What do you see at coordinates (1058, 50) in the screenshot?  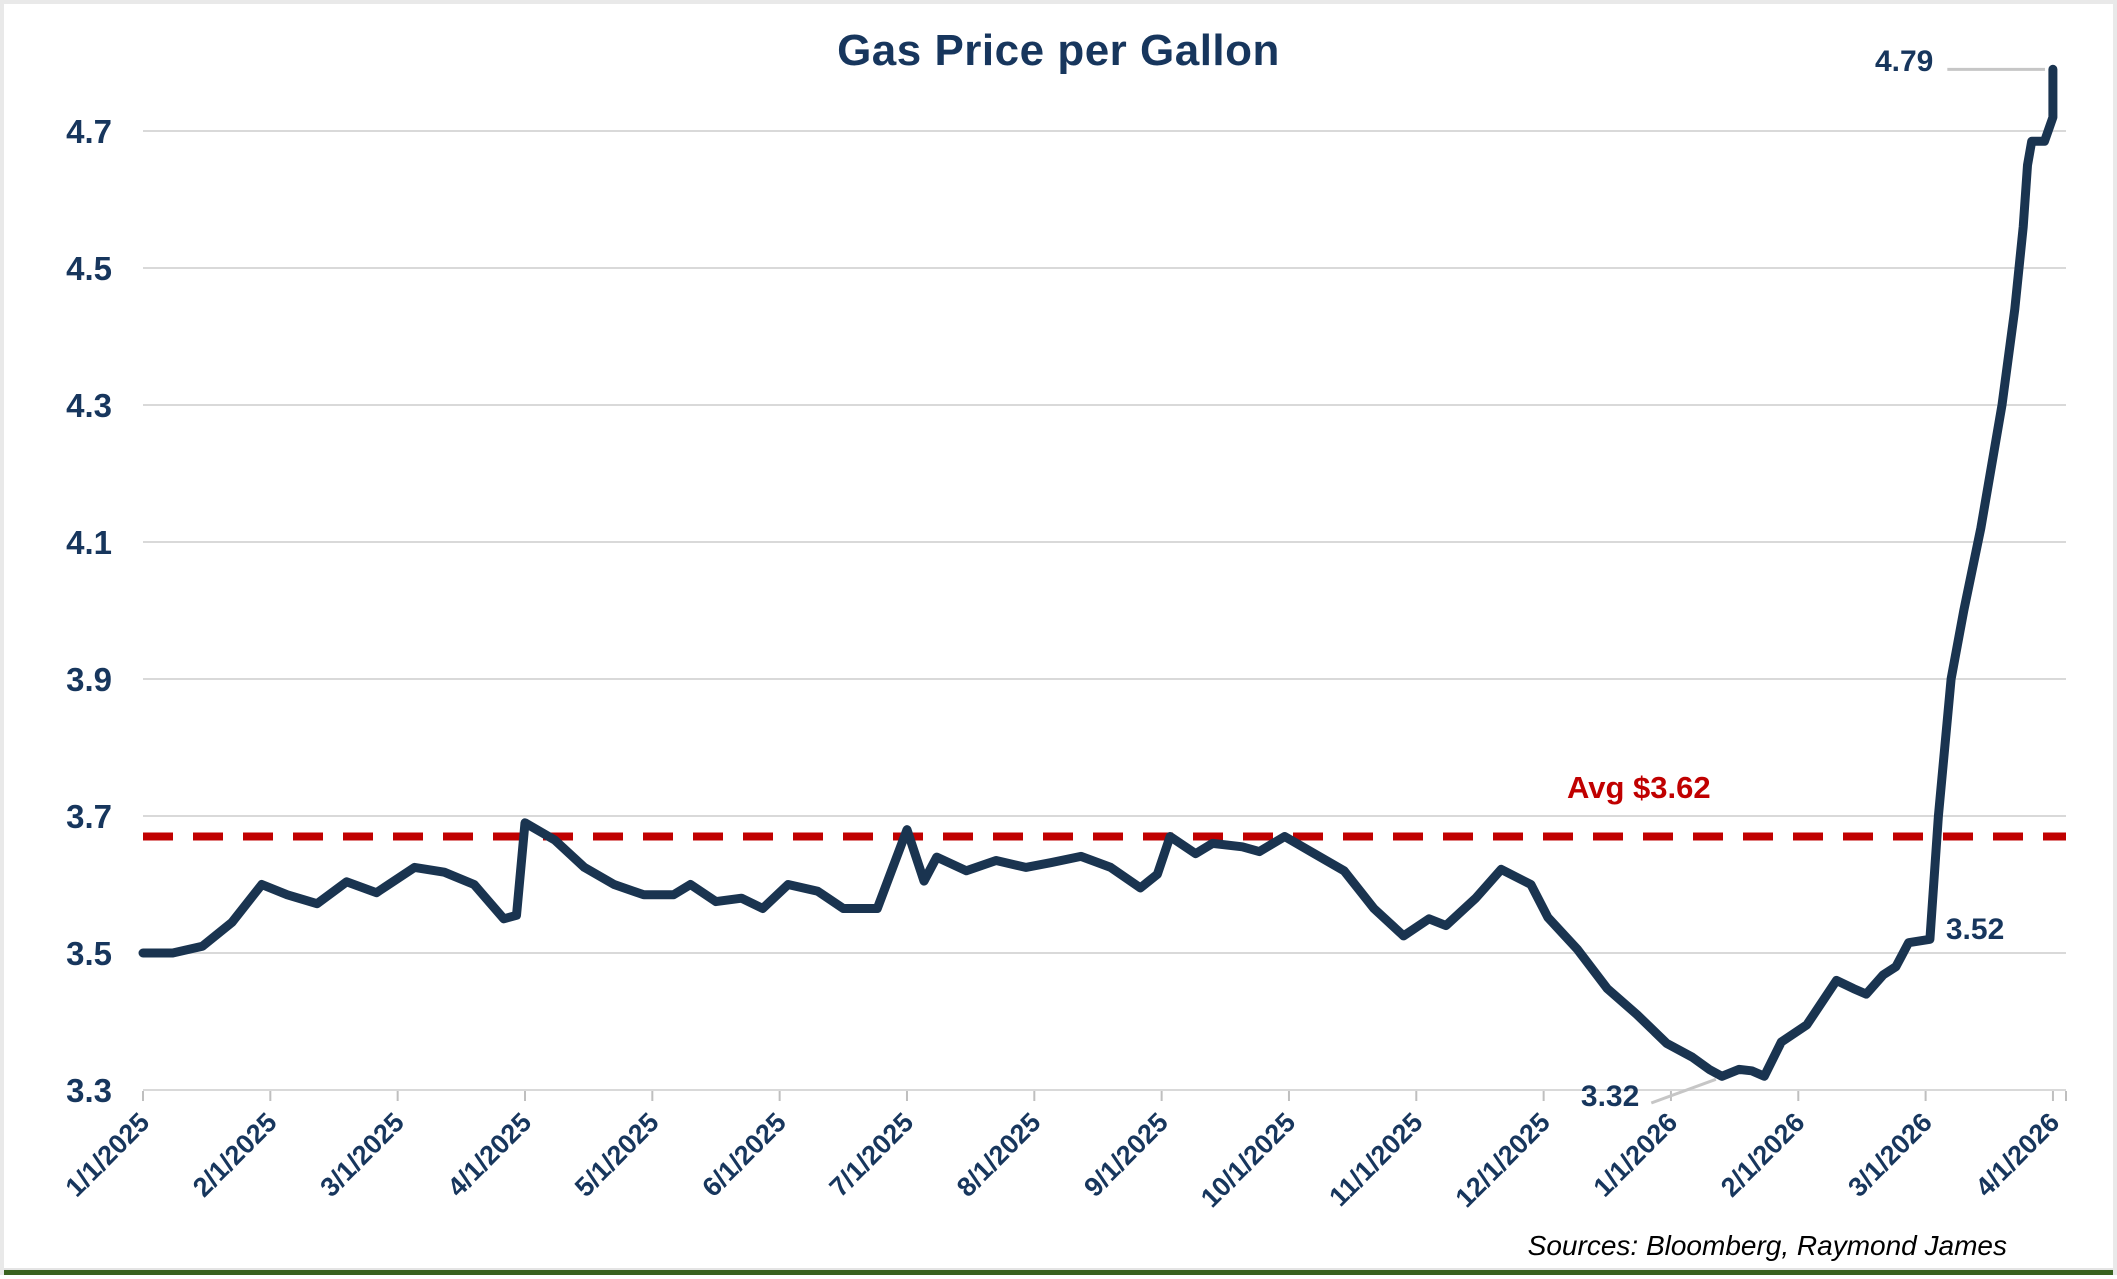 I see `chart-title: Gas Price per Gallon` at bounding box center [1058, 50].